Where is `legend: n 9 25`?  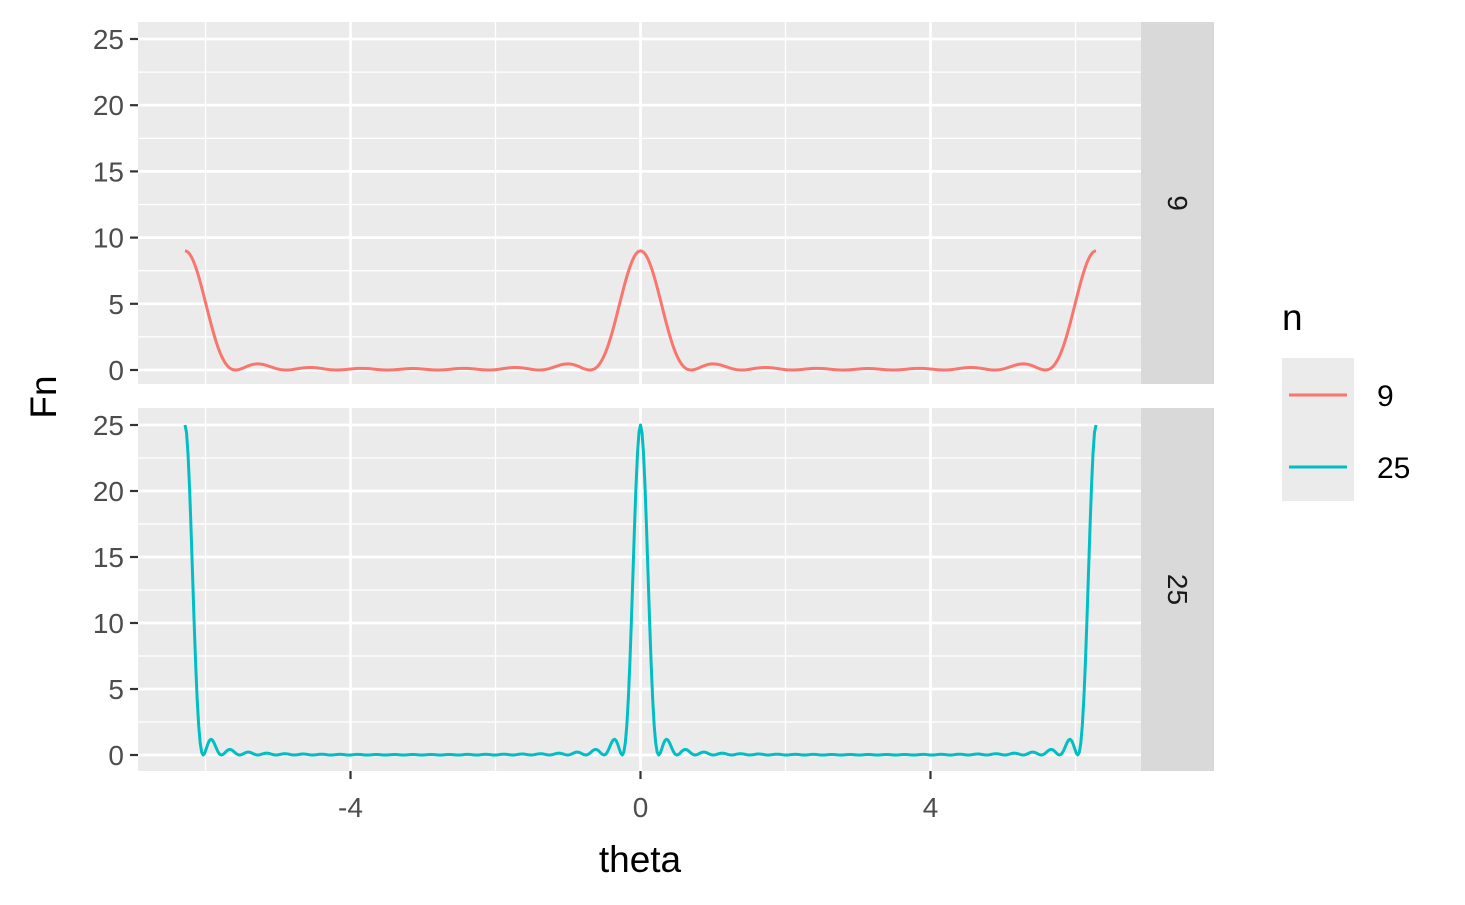 legend: n 9 25 is located at coordinates (1346, 399).